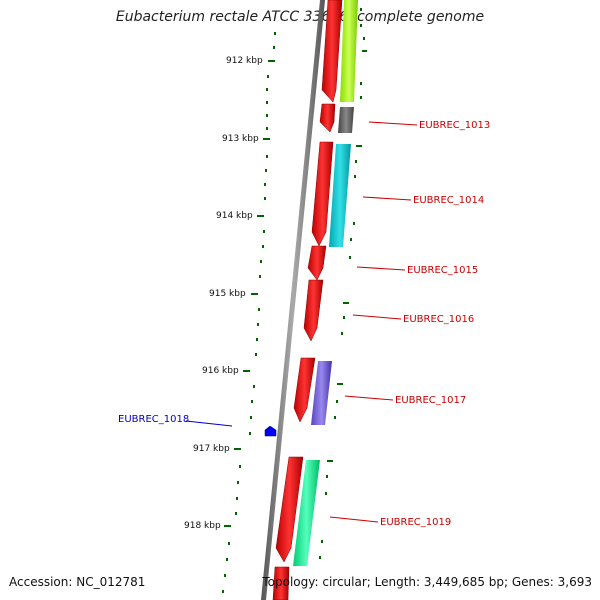  I want to click on inner-track, so click(343, 283).